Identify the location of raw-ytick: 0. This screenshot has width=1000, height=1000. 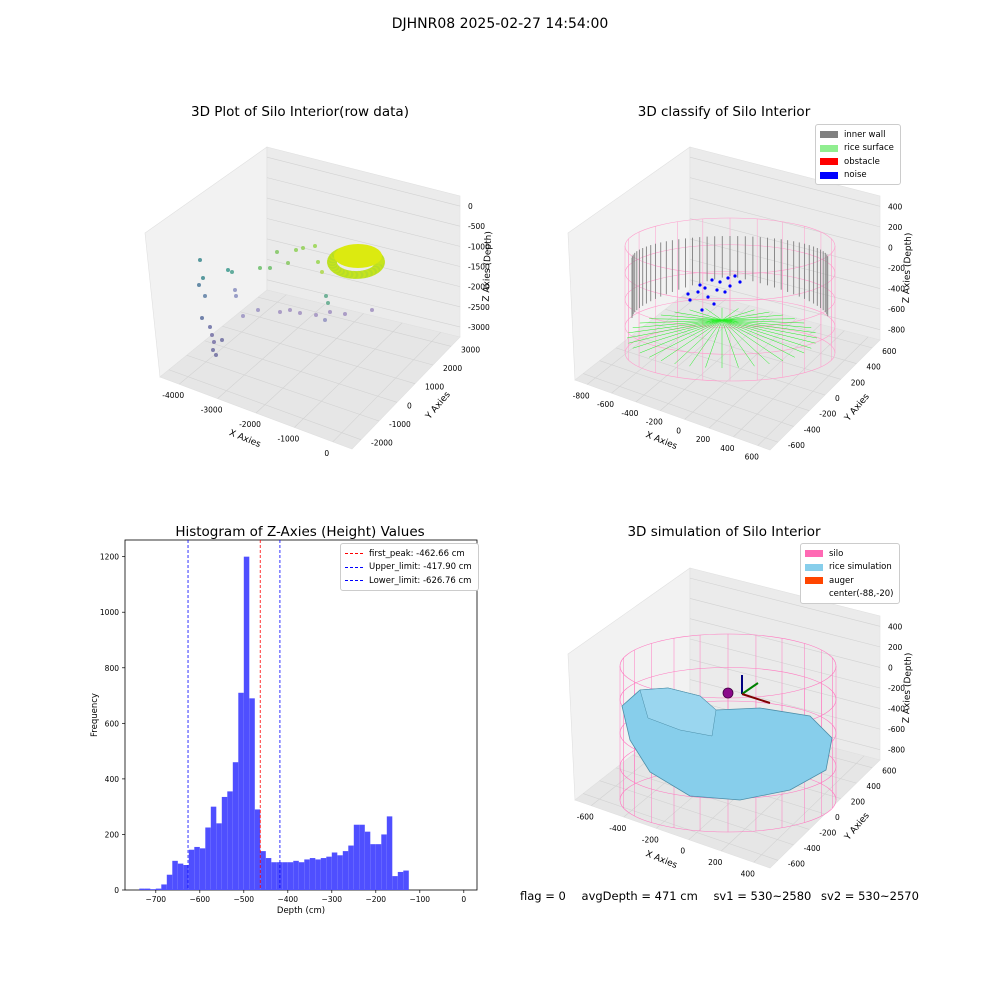
(409, 405).